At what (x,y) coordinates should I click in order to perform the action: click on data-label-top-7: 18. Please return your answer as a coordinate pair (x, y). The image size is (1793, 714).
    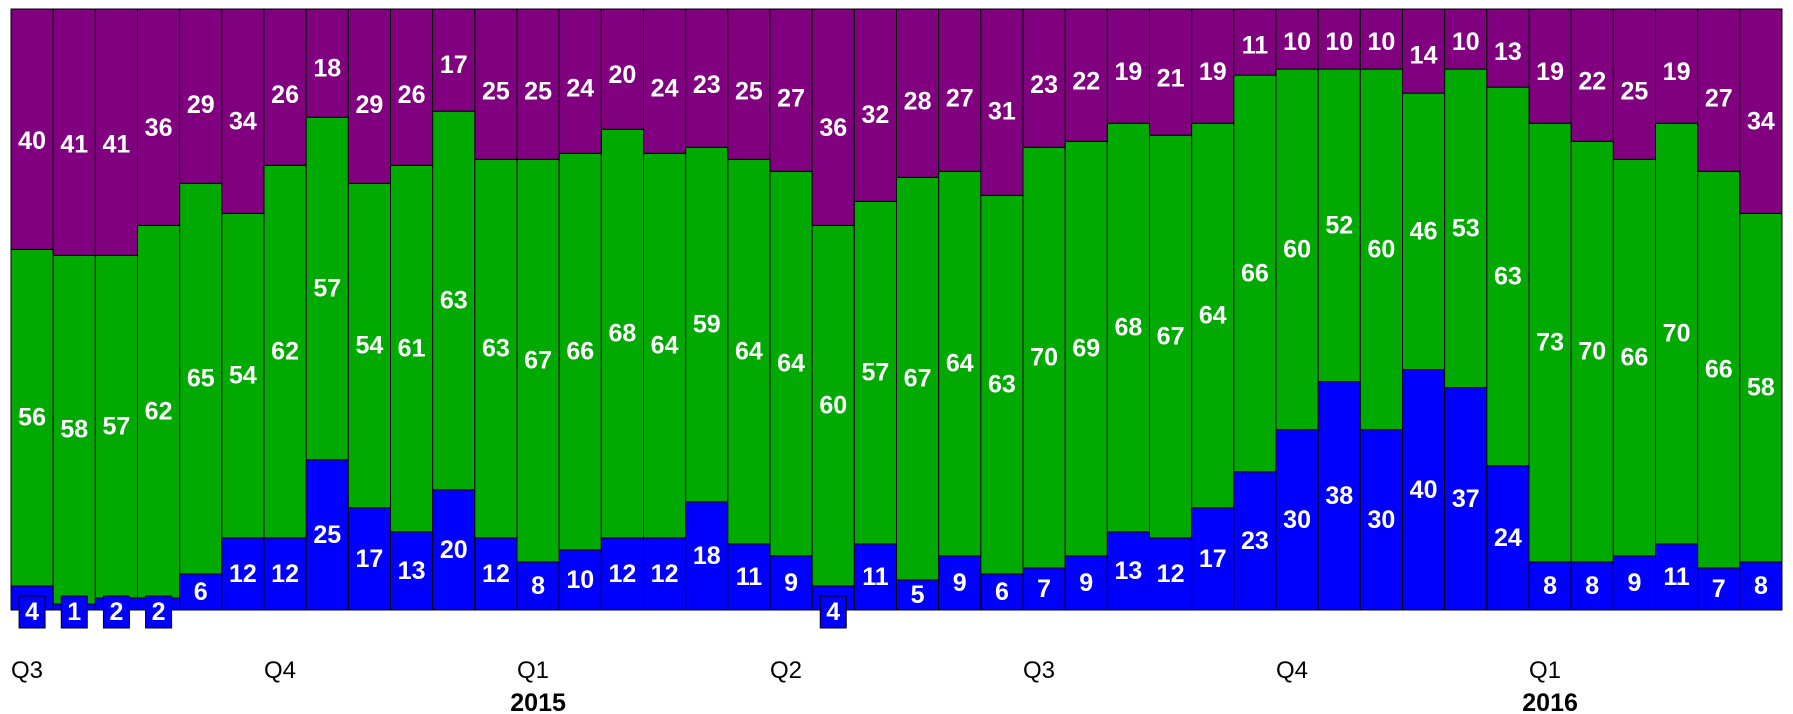
    Looking at the image, I should click on (327, 69).